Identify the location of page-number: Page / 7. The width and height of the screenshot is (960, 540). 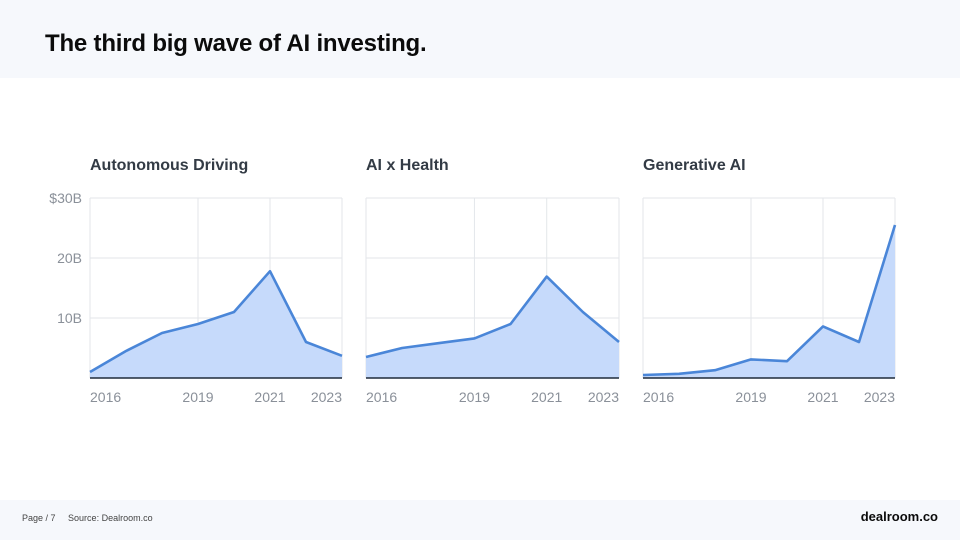
(39, 518).